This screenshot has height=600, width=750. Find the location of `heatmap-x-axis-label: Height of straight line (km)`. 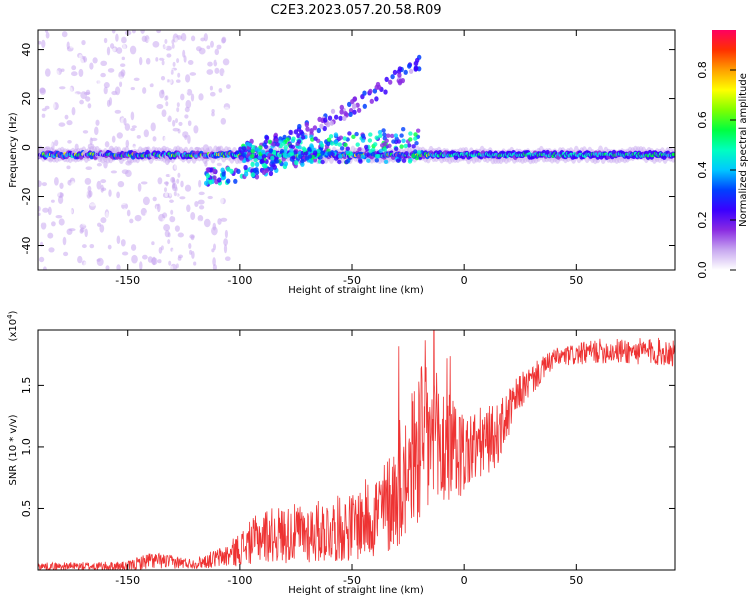

heatmap-x-axis-label: Height of straight line (km) is located at coordinates (356, 290).